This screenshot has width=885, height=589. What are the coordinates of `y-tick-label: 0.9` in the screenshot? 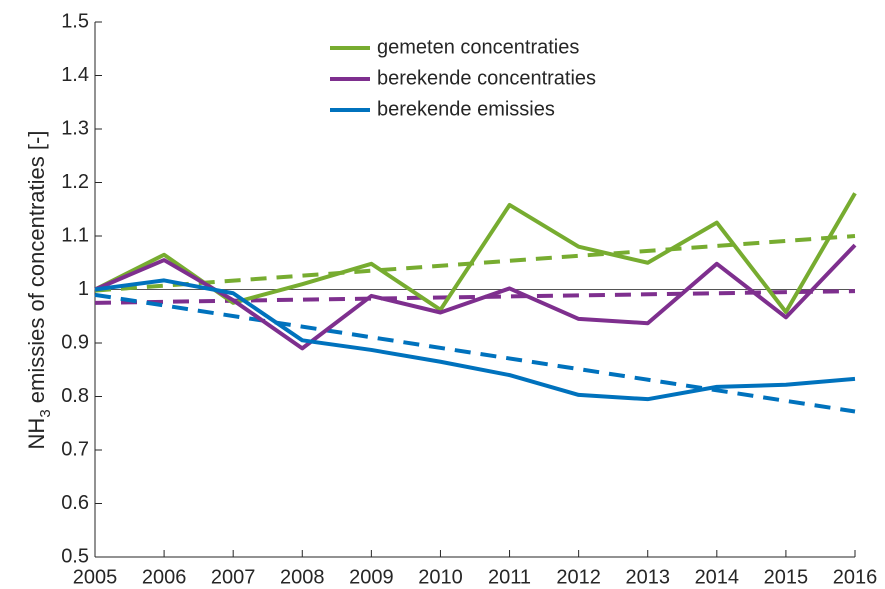 It's located at (75, 342).